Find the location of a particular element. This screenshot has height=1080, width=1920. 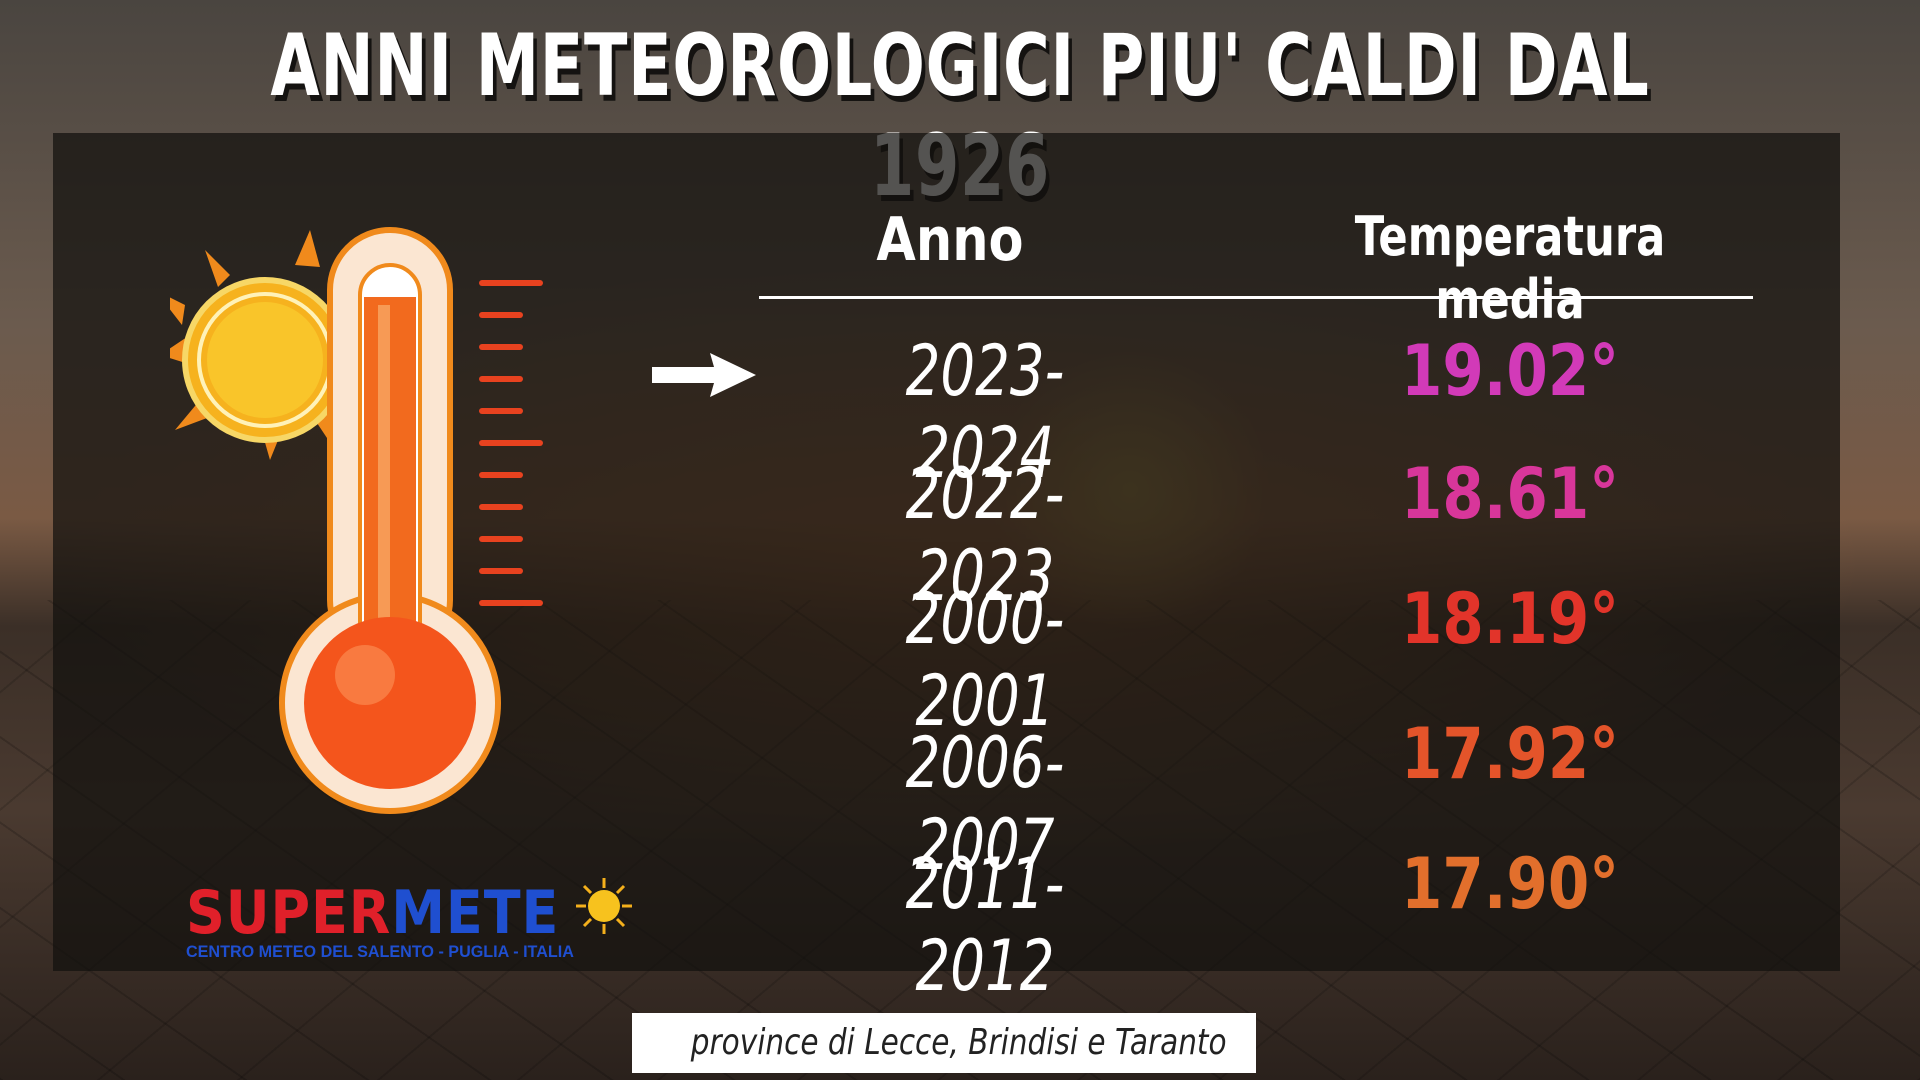

row-temp-5: 17.90° is located at coordinates (1510, 884).